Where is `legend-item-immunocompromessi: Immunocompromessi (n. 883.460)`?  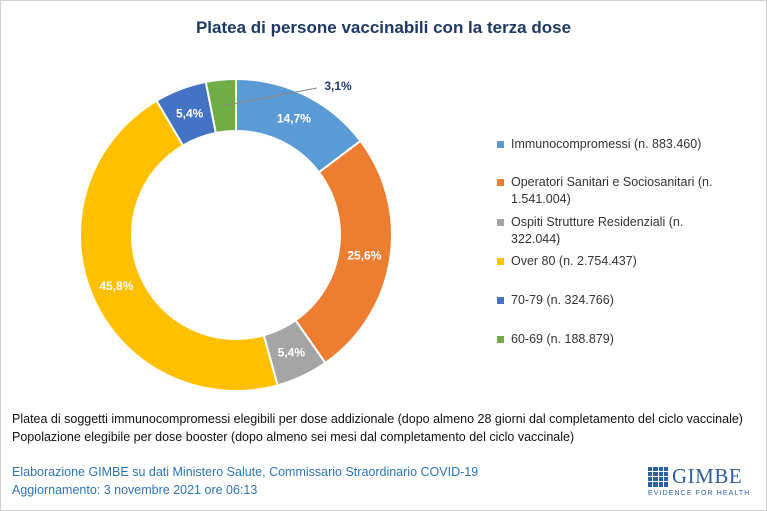
legend-item-immunocompromessi: Immunocompromessi (n. 883.460) is located at coordinates (616, 144).